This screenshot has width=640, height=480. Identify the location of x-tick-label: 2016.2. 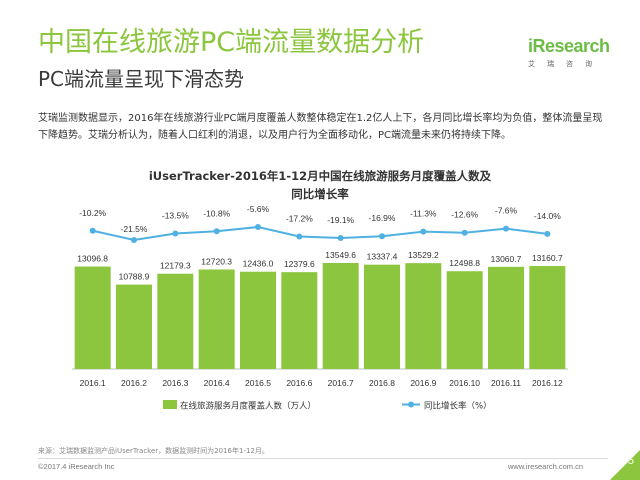
(134, 383).